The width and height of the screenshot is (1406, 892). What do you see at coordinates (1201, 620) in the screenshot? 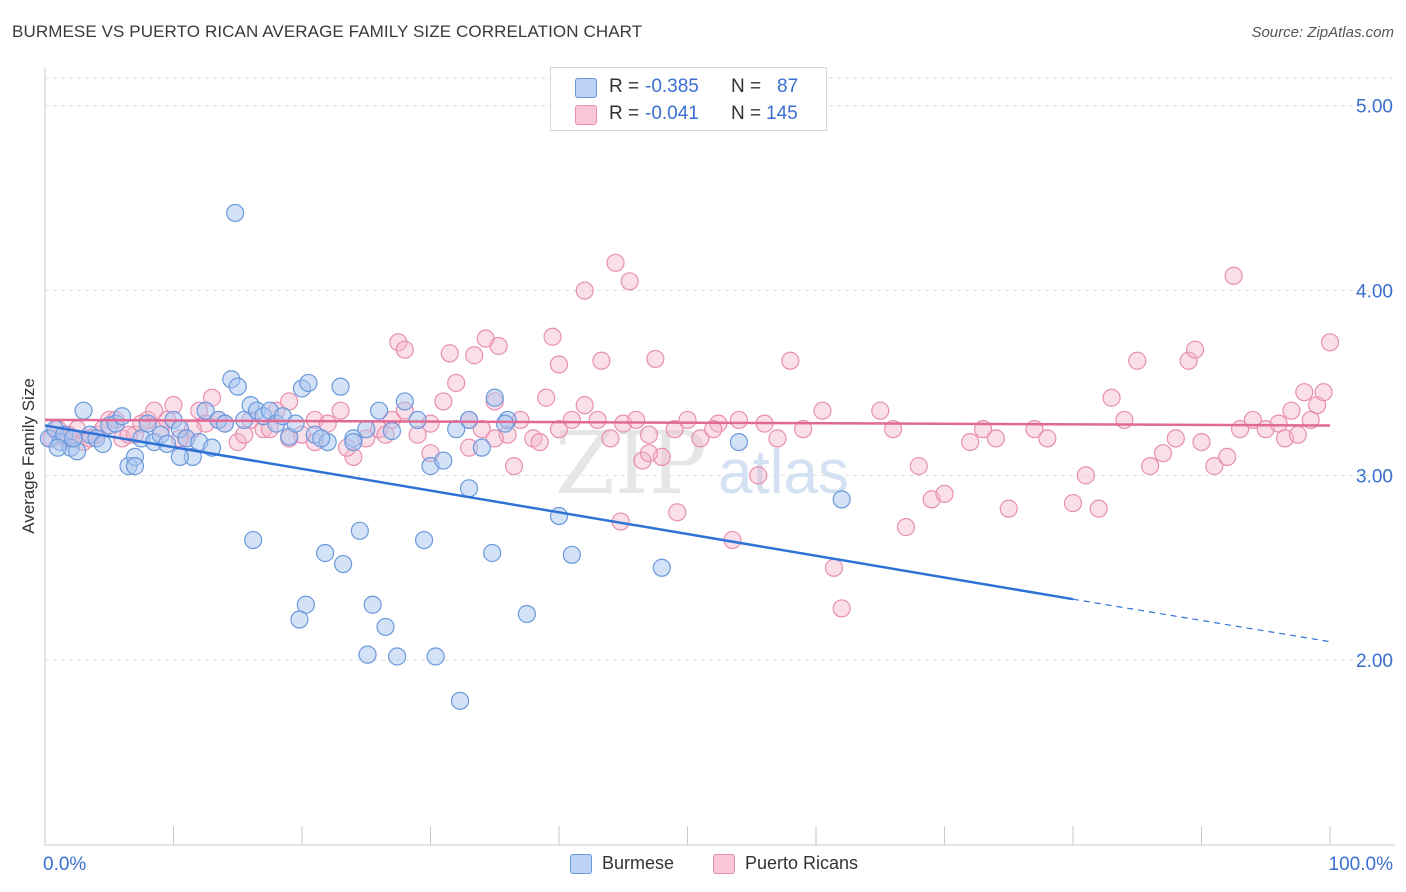
I see `burmese-trend-extension` at bounding box center [1201, 620].